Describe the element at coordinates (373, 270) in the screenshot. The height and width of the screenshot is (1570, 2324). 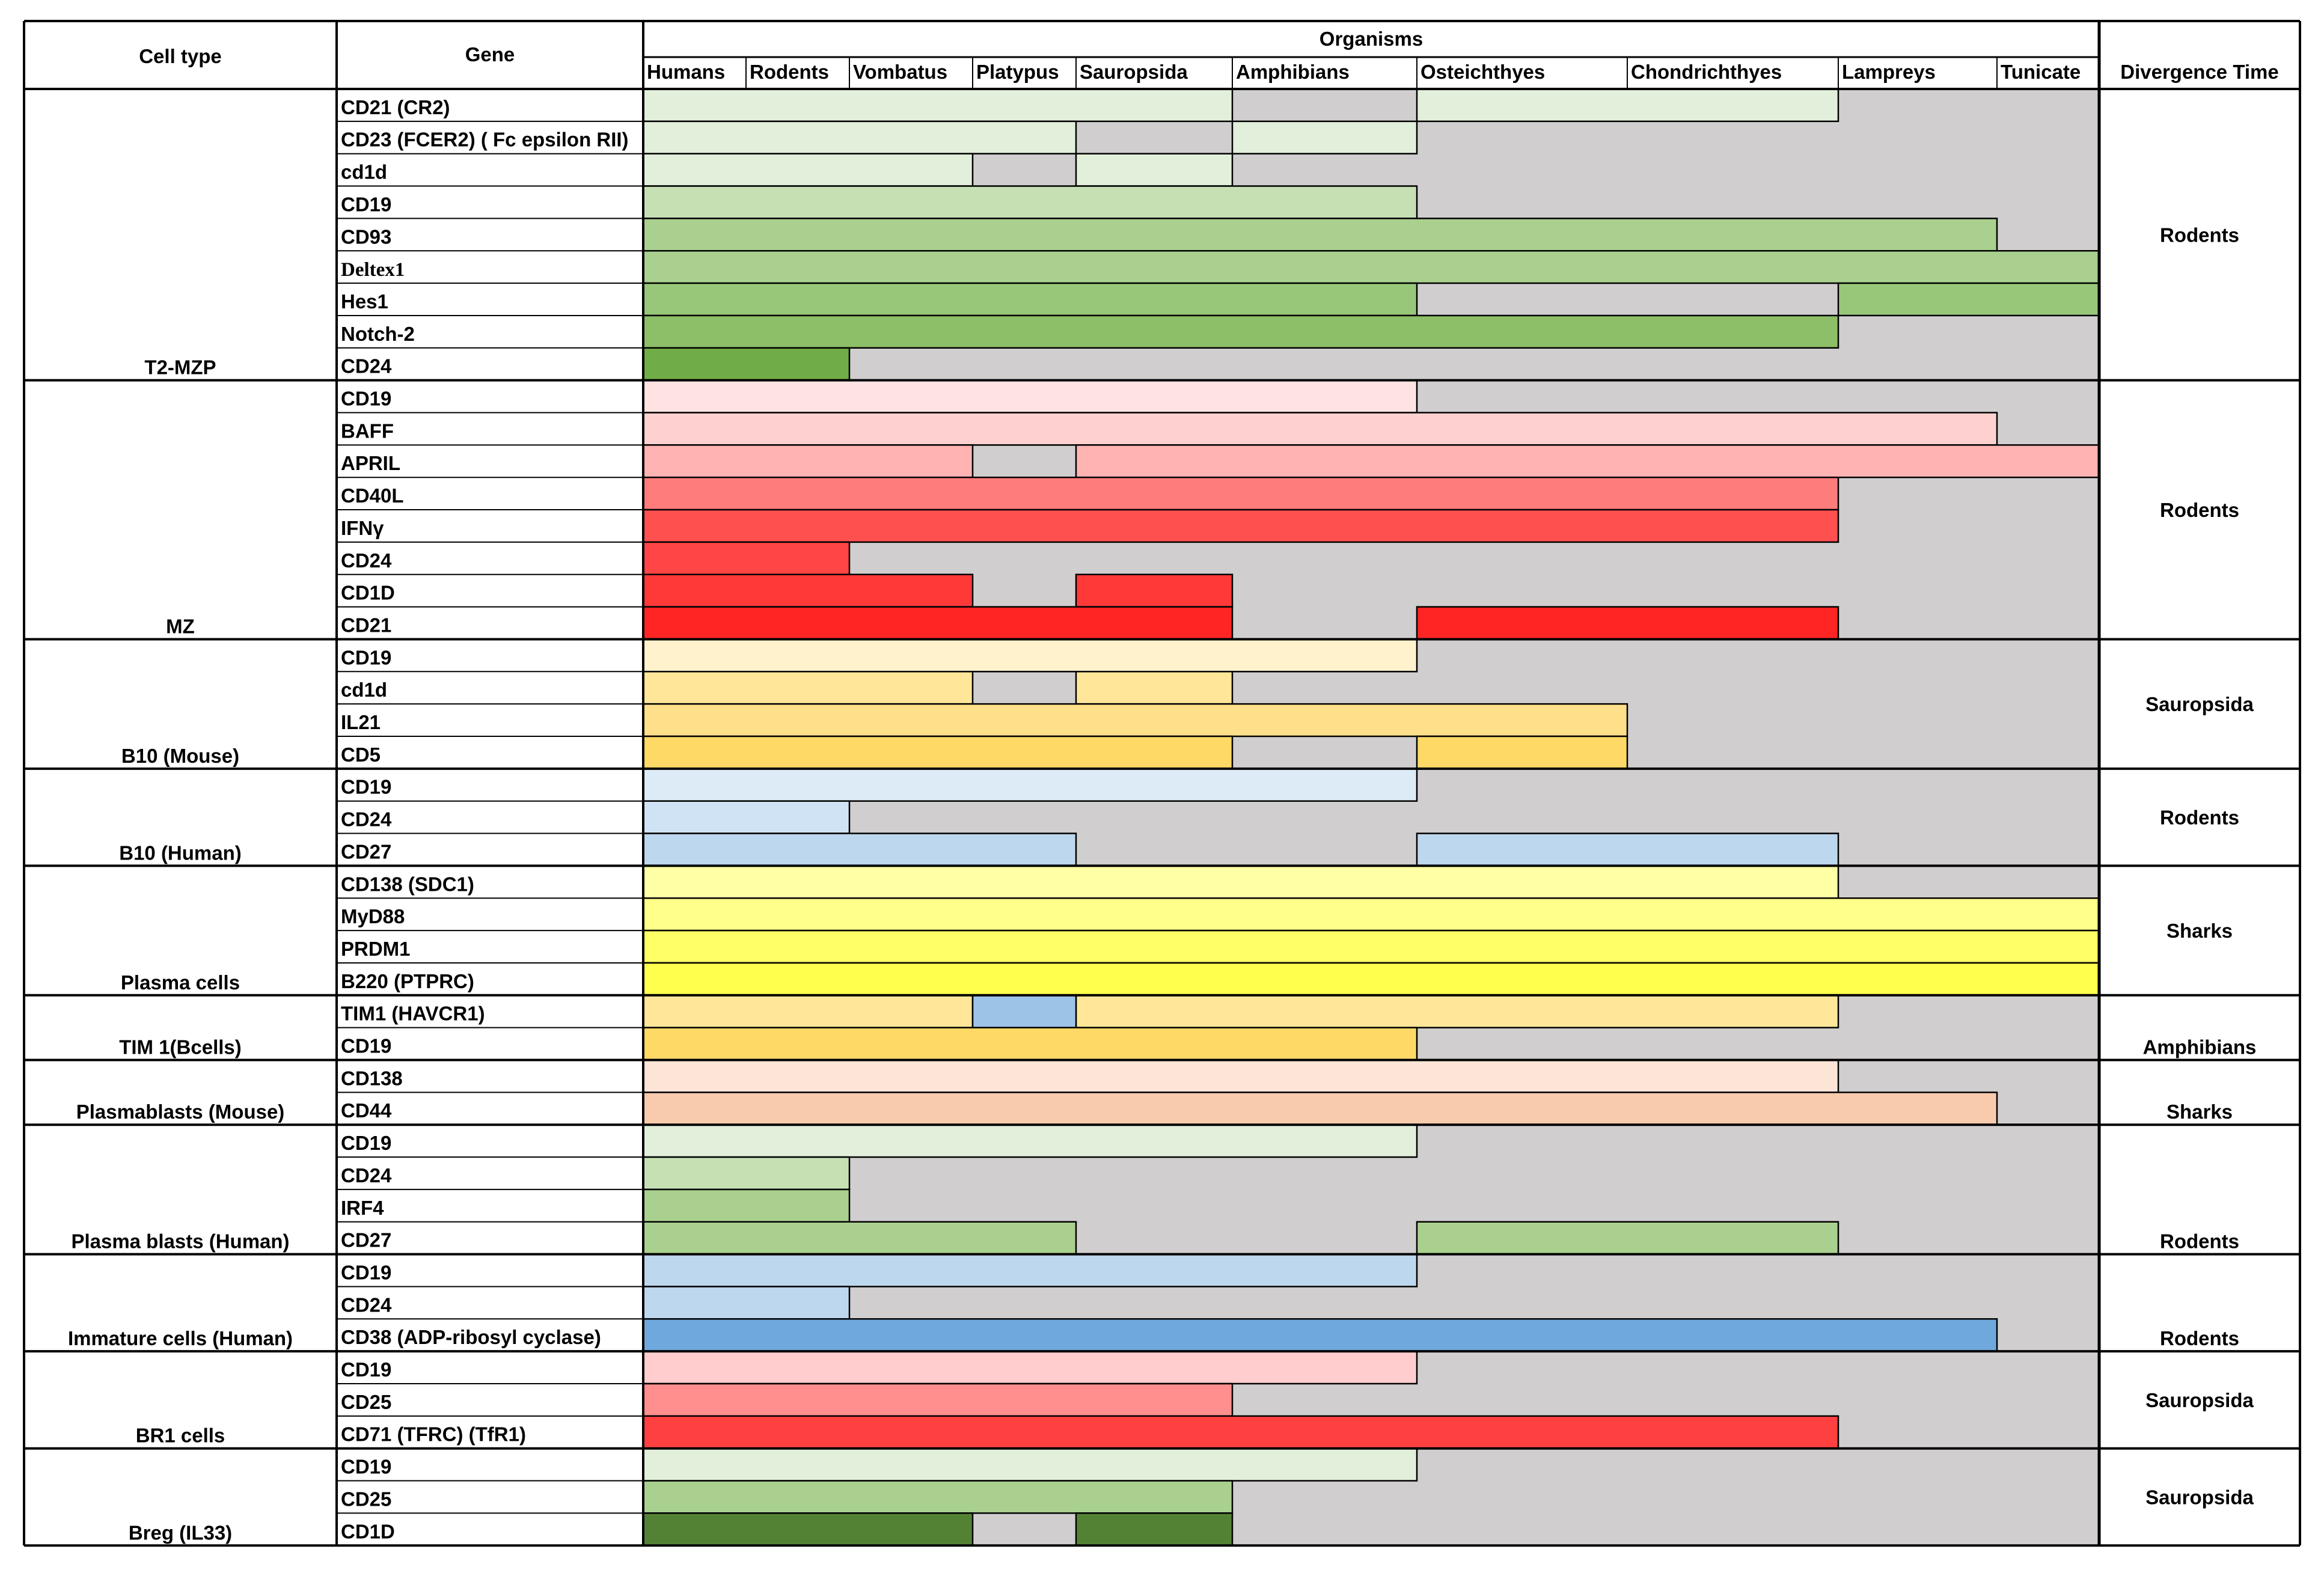
I see `gene-label: Deltex1` at that location.